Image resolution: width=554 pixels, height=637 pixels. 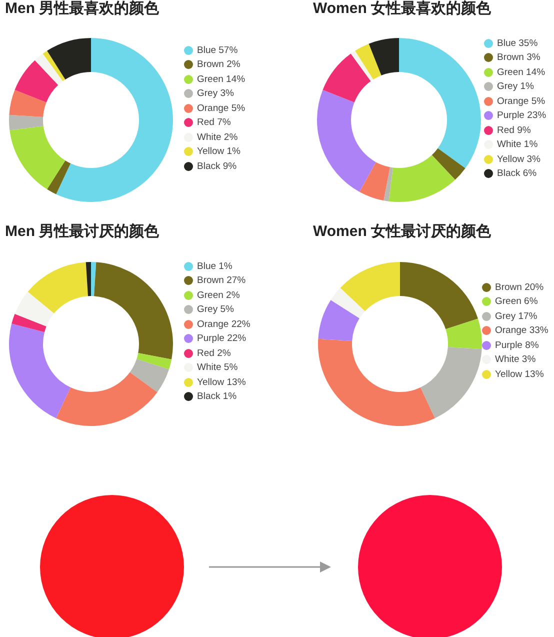 I want to click on legend-label: Brown 2%, so click(x=218, y=64).